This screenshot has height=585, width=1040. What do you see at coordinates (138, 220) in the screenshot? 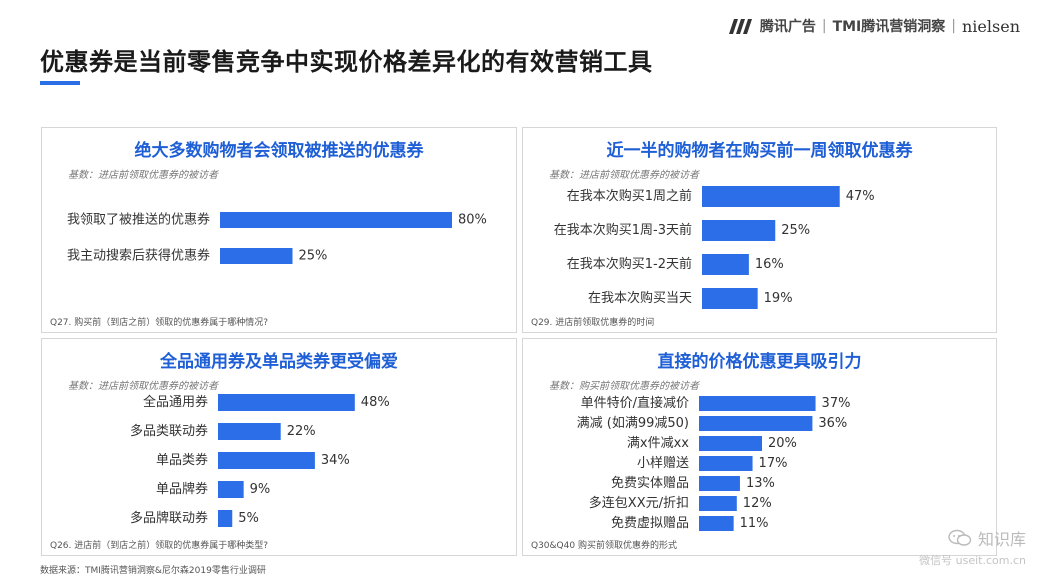
I see `category-label: 我领取了被推送的优惠券` at bounding box center [138, 220].